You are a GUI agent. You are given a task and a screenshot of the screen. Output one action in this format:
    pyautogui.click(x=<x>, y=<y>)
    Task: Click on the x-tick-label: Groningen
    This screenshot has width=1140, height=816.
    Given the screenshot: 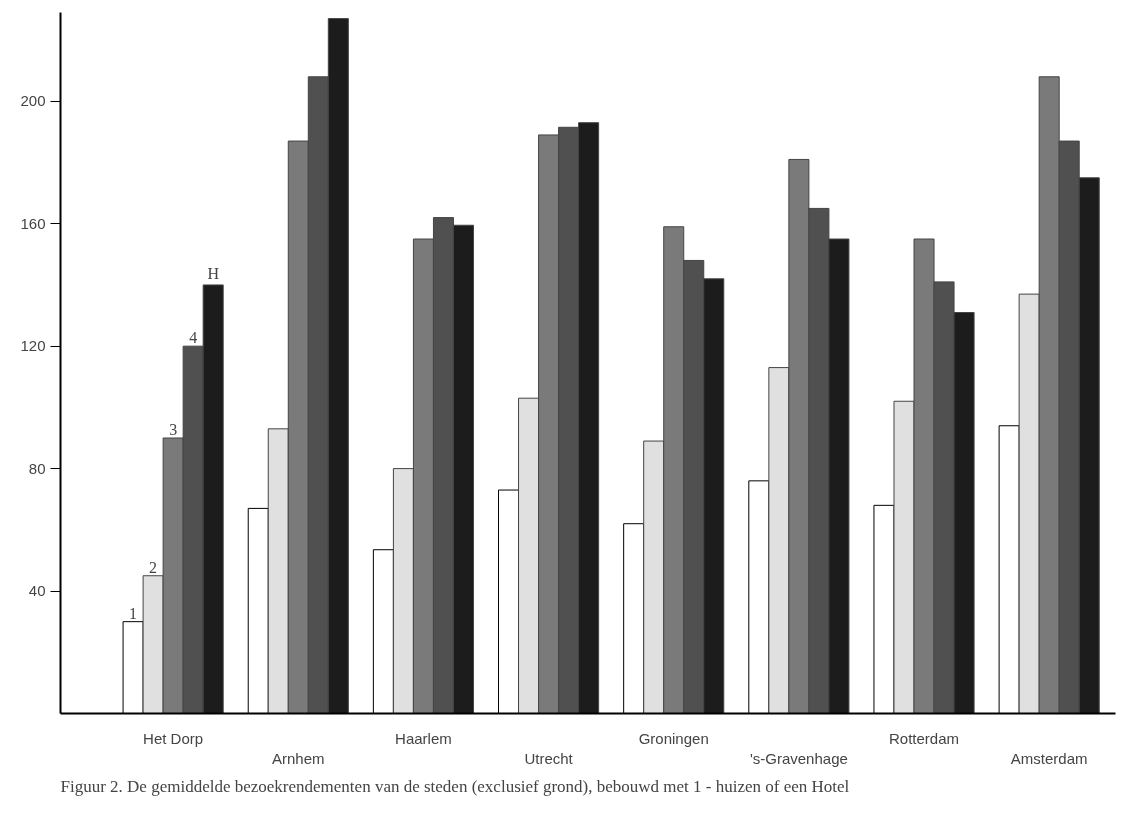 What is the action you would take?
    pyautogui.click(x=673, y=738)
    